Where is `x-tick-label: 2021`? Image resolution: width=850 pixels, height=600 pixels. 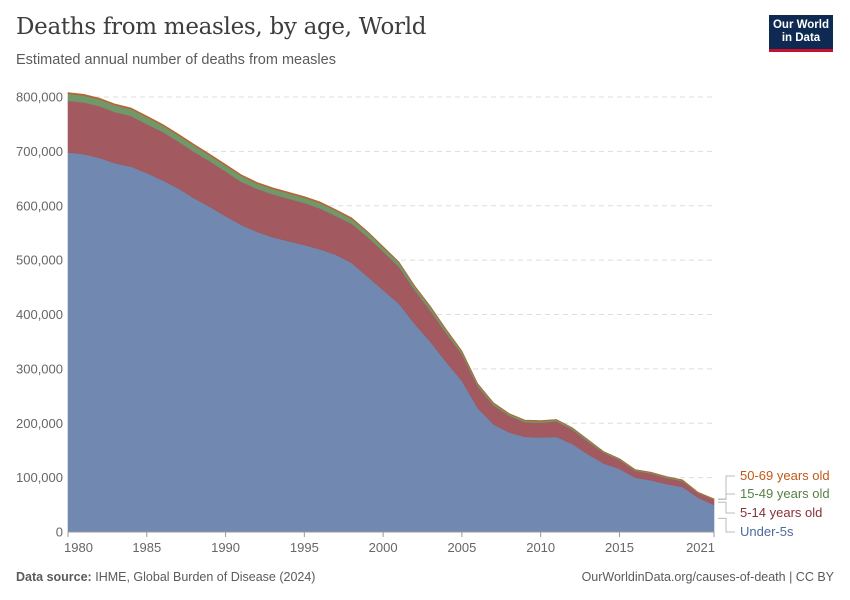
x-tick-label: 2021 is located at coordinates (700, 547).